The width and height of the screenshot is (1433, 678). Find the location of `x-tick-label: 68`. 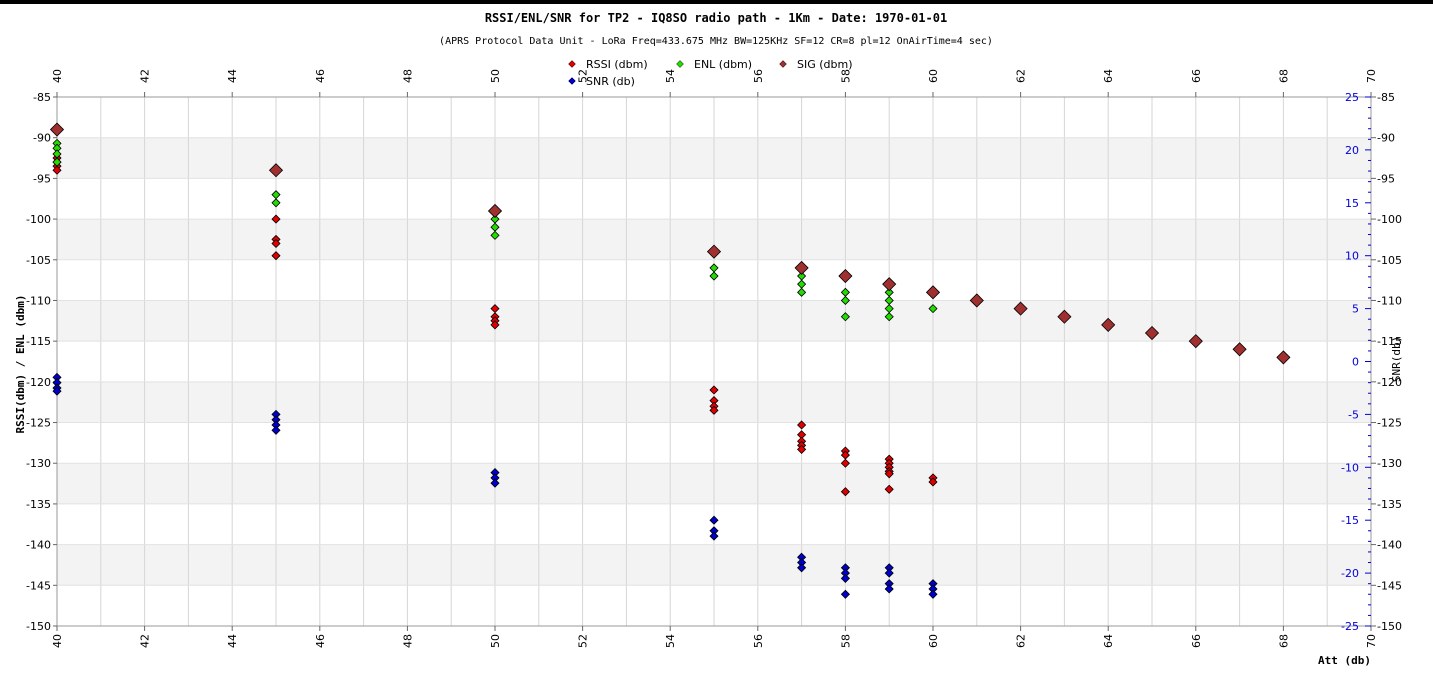

x-tick-label: 68 is located at coordinates (1283, 641).